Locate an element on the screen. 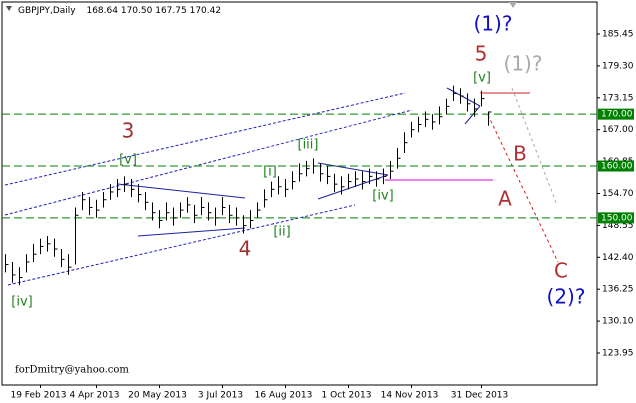 This screenshot has height=403, width=636. wave-label: 5 is located at coordinates (481, 54).